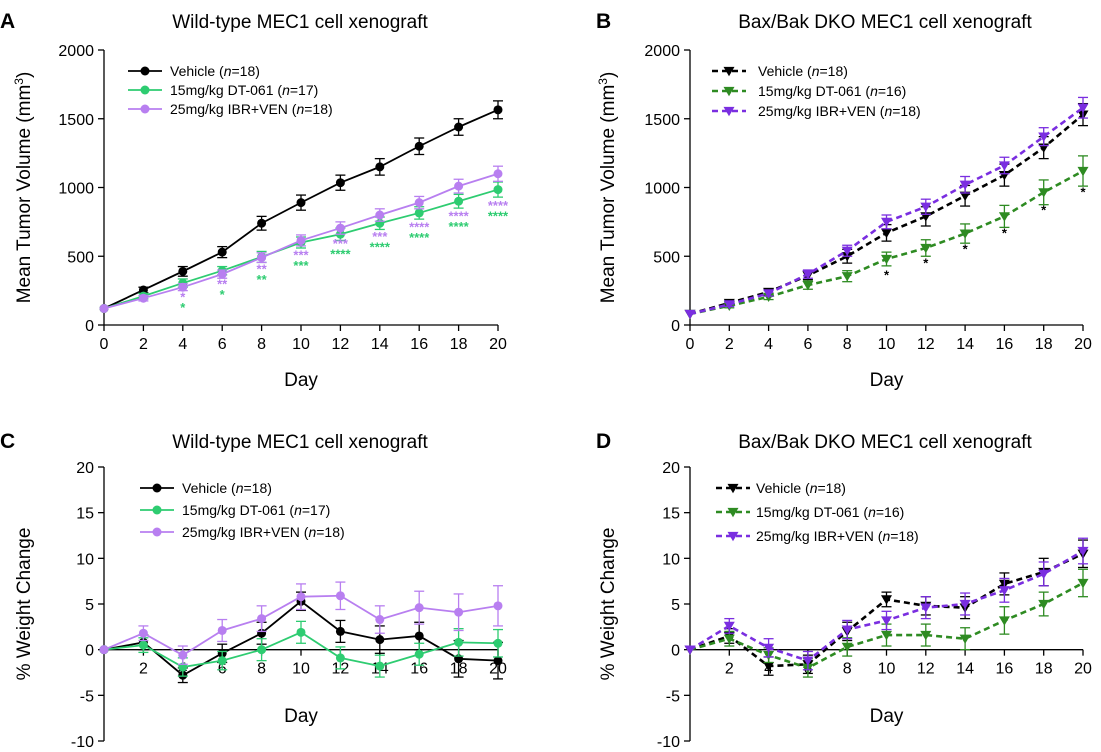 This screenshot has width=1101, height=752. Describe the element at coordinates (807, 344) in the screenshot. I see `x-tick-label: 6` at that location.